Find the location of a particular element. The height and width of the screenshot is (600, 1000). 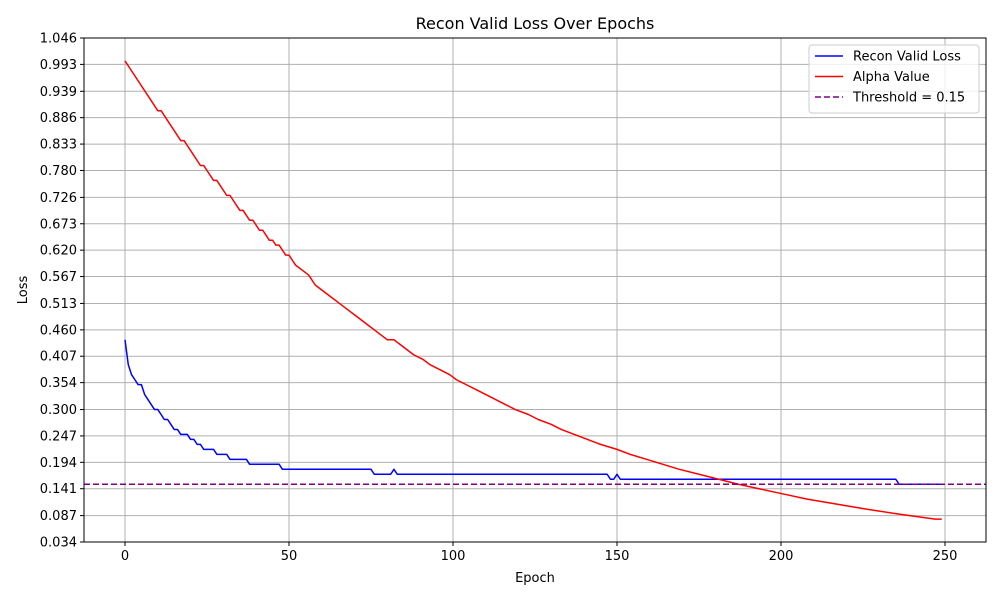

y-tick-label: 0.513 is located at coordinates (58, 304).